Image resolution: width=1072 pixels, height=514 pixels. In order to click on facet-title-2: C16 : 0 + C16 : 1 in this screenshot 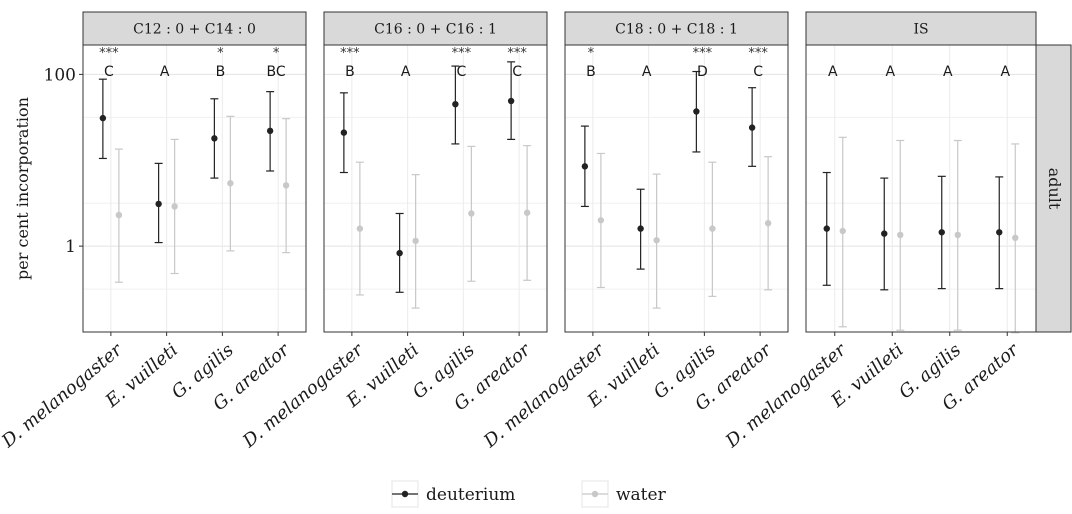, I will do `click(435, 30)`.